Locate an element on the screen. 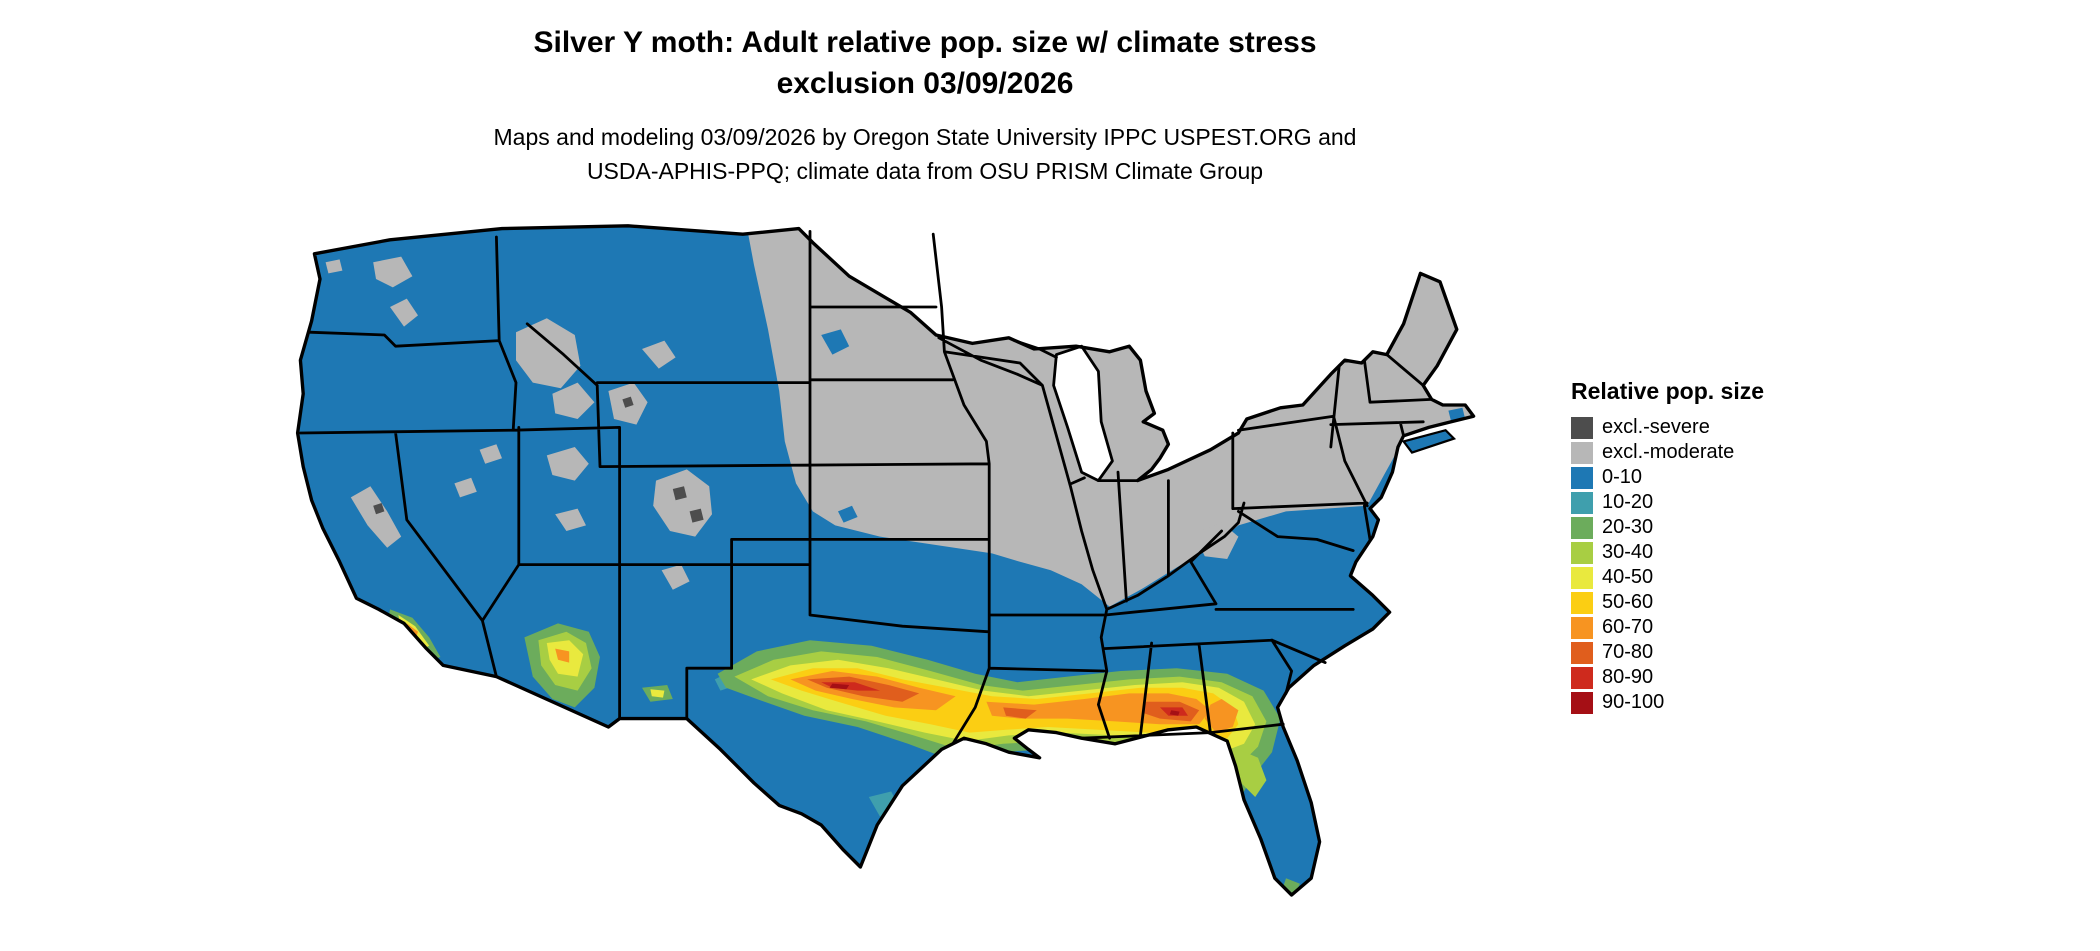 The height and width of the screenshot is (951, 2100). legend-label: 30-40 is located at coordinates (1628, 552).